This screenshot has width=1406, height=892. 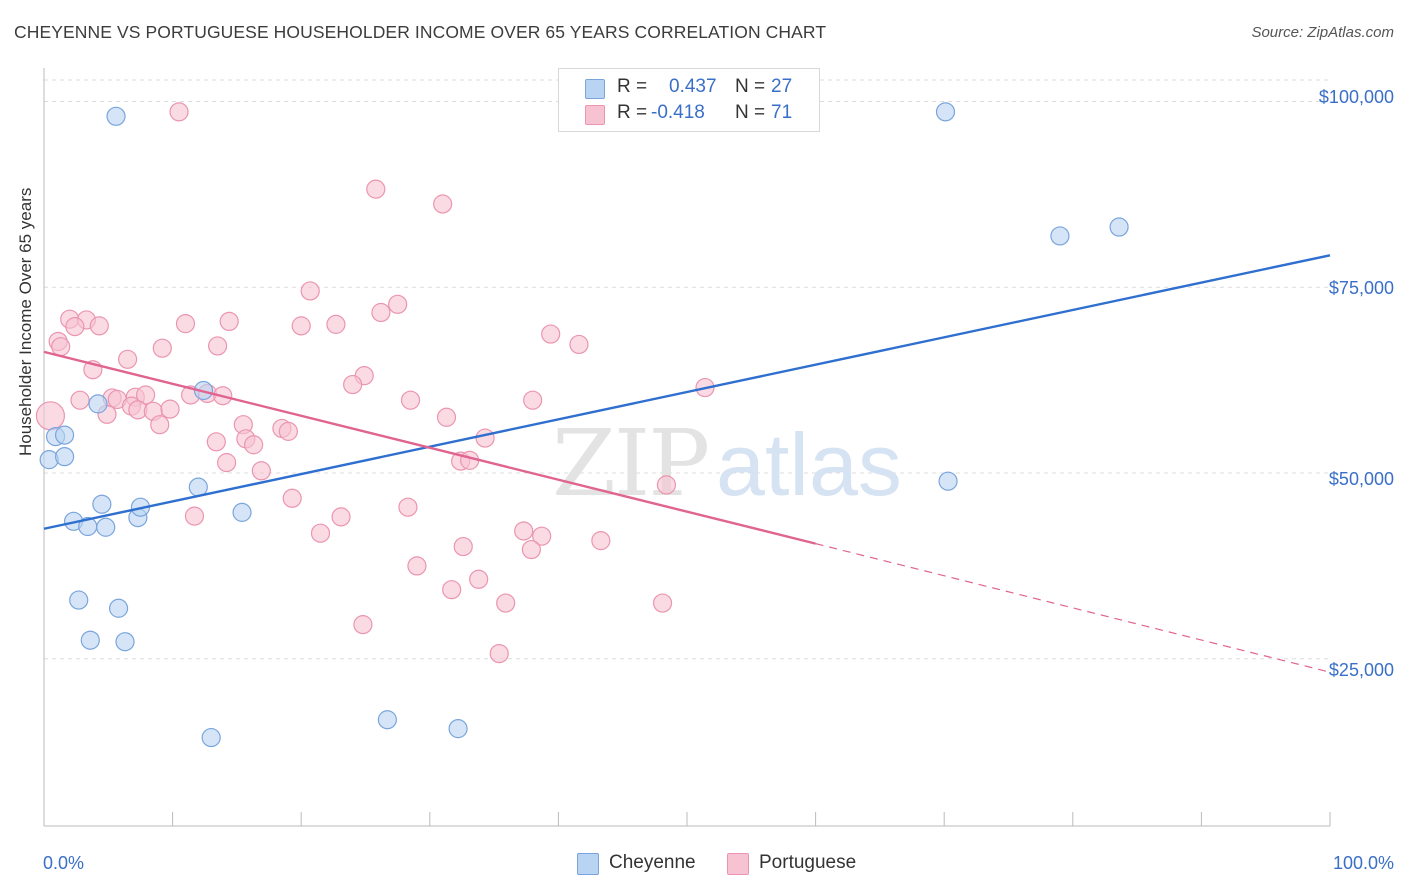 What do you see at coordinates (1356, 97) in the screenshot?
I see `y-tick-label-100000: $100,000` at bounding box center [1356, 97].